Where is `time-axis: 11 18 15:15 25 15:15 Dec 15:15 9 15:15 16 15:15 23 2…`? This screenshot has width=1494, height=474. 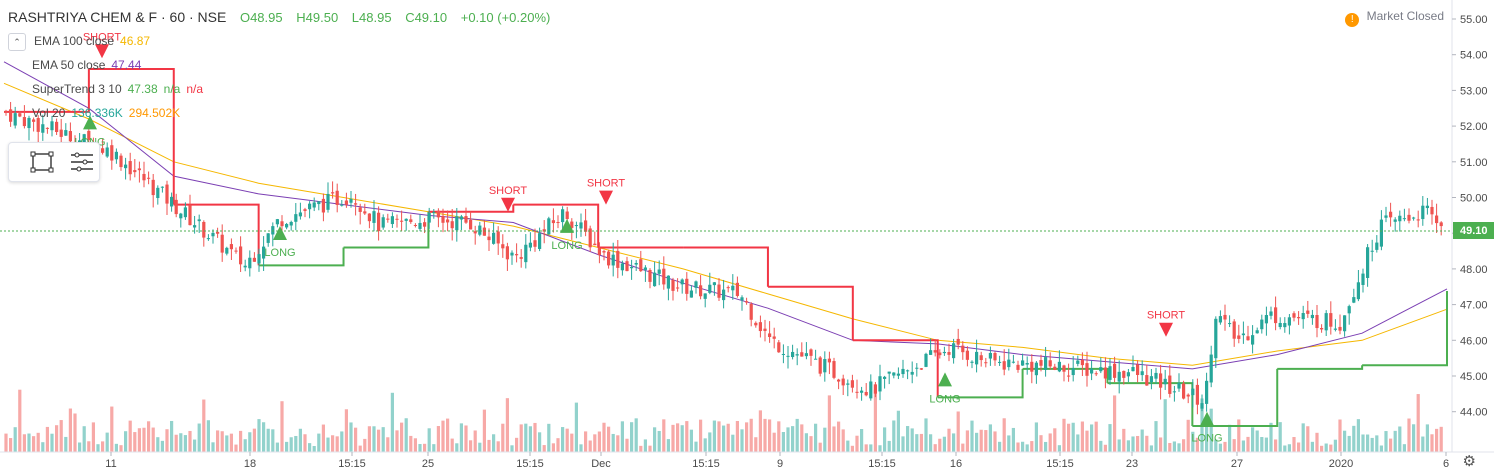 time-axis: 11 18 15:15 25 15:15 Dec 15:15 9 15:15 16 15:15 23 2… is located at coordinates (777, 461).